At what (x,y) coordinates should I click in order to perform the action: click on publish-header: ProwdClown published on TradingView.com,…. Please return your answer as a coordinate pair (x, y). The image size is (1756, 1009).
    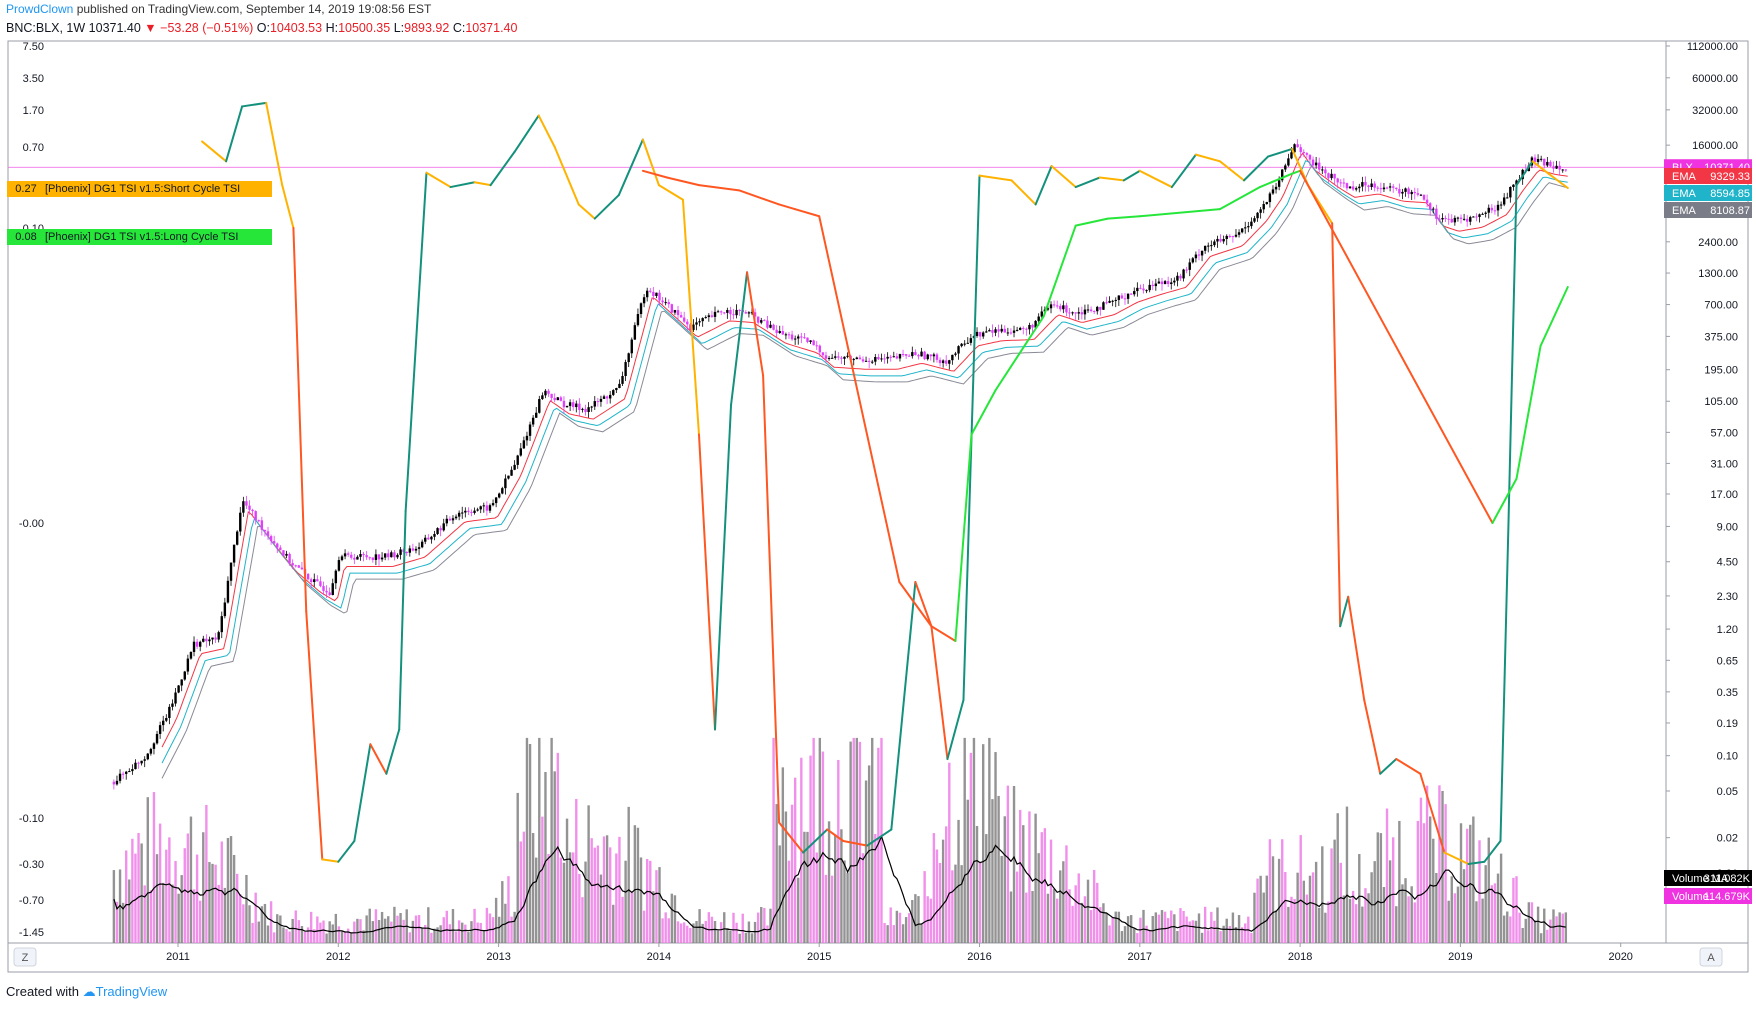
    Looking at the image, I should click on (218, 9).